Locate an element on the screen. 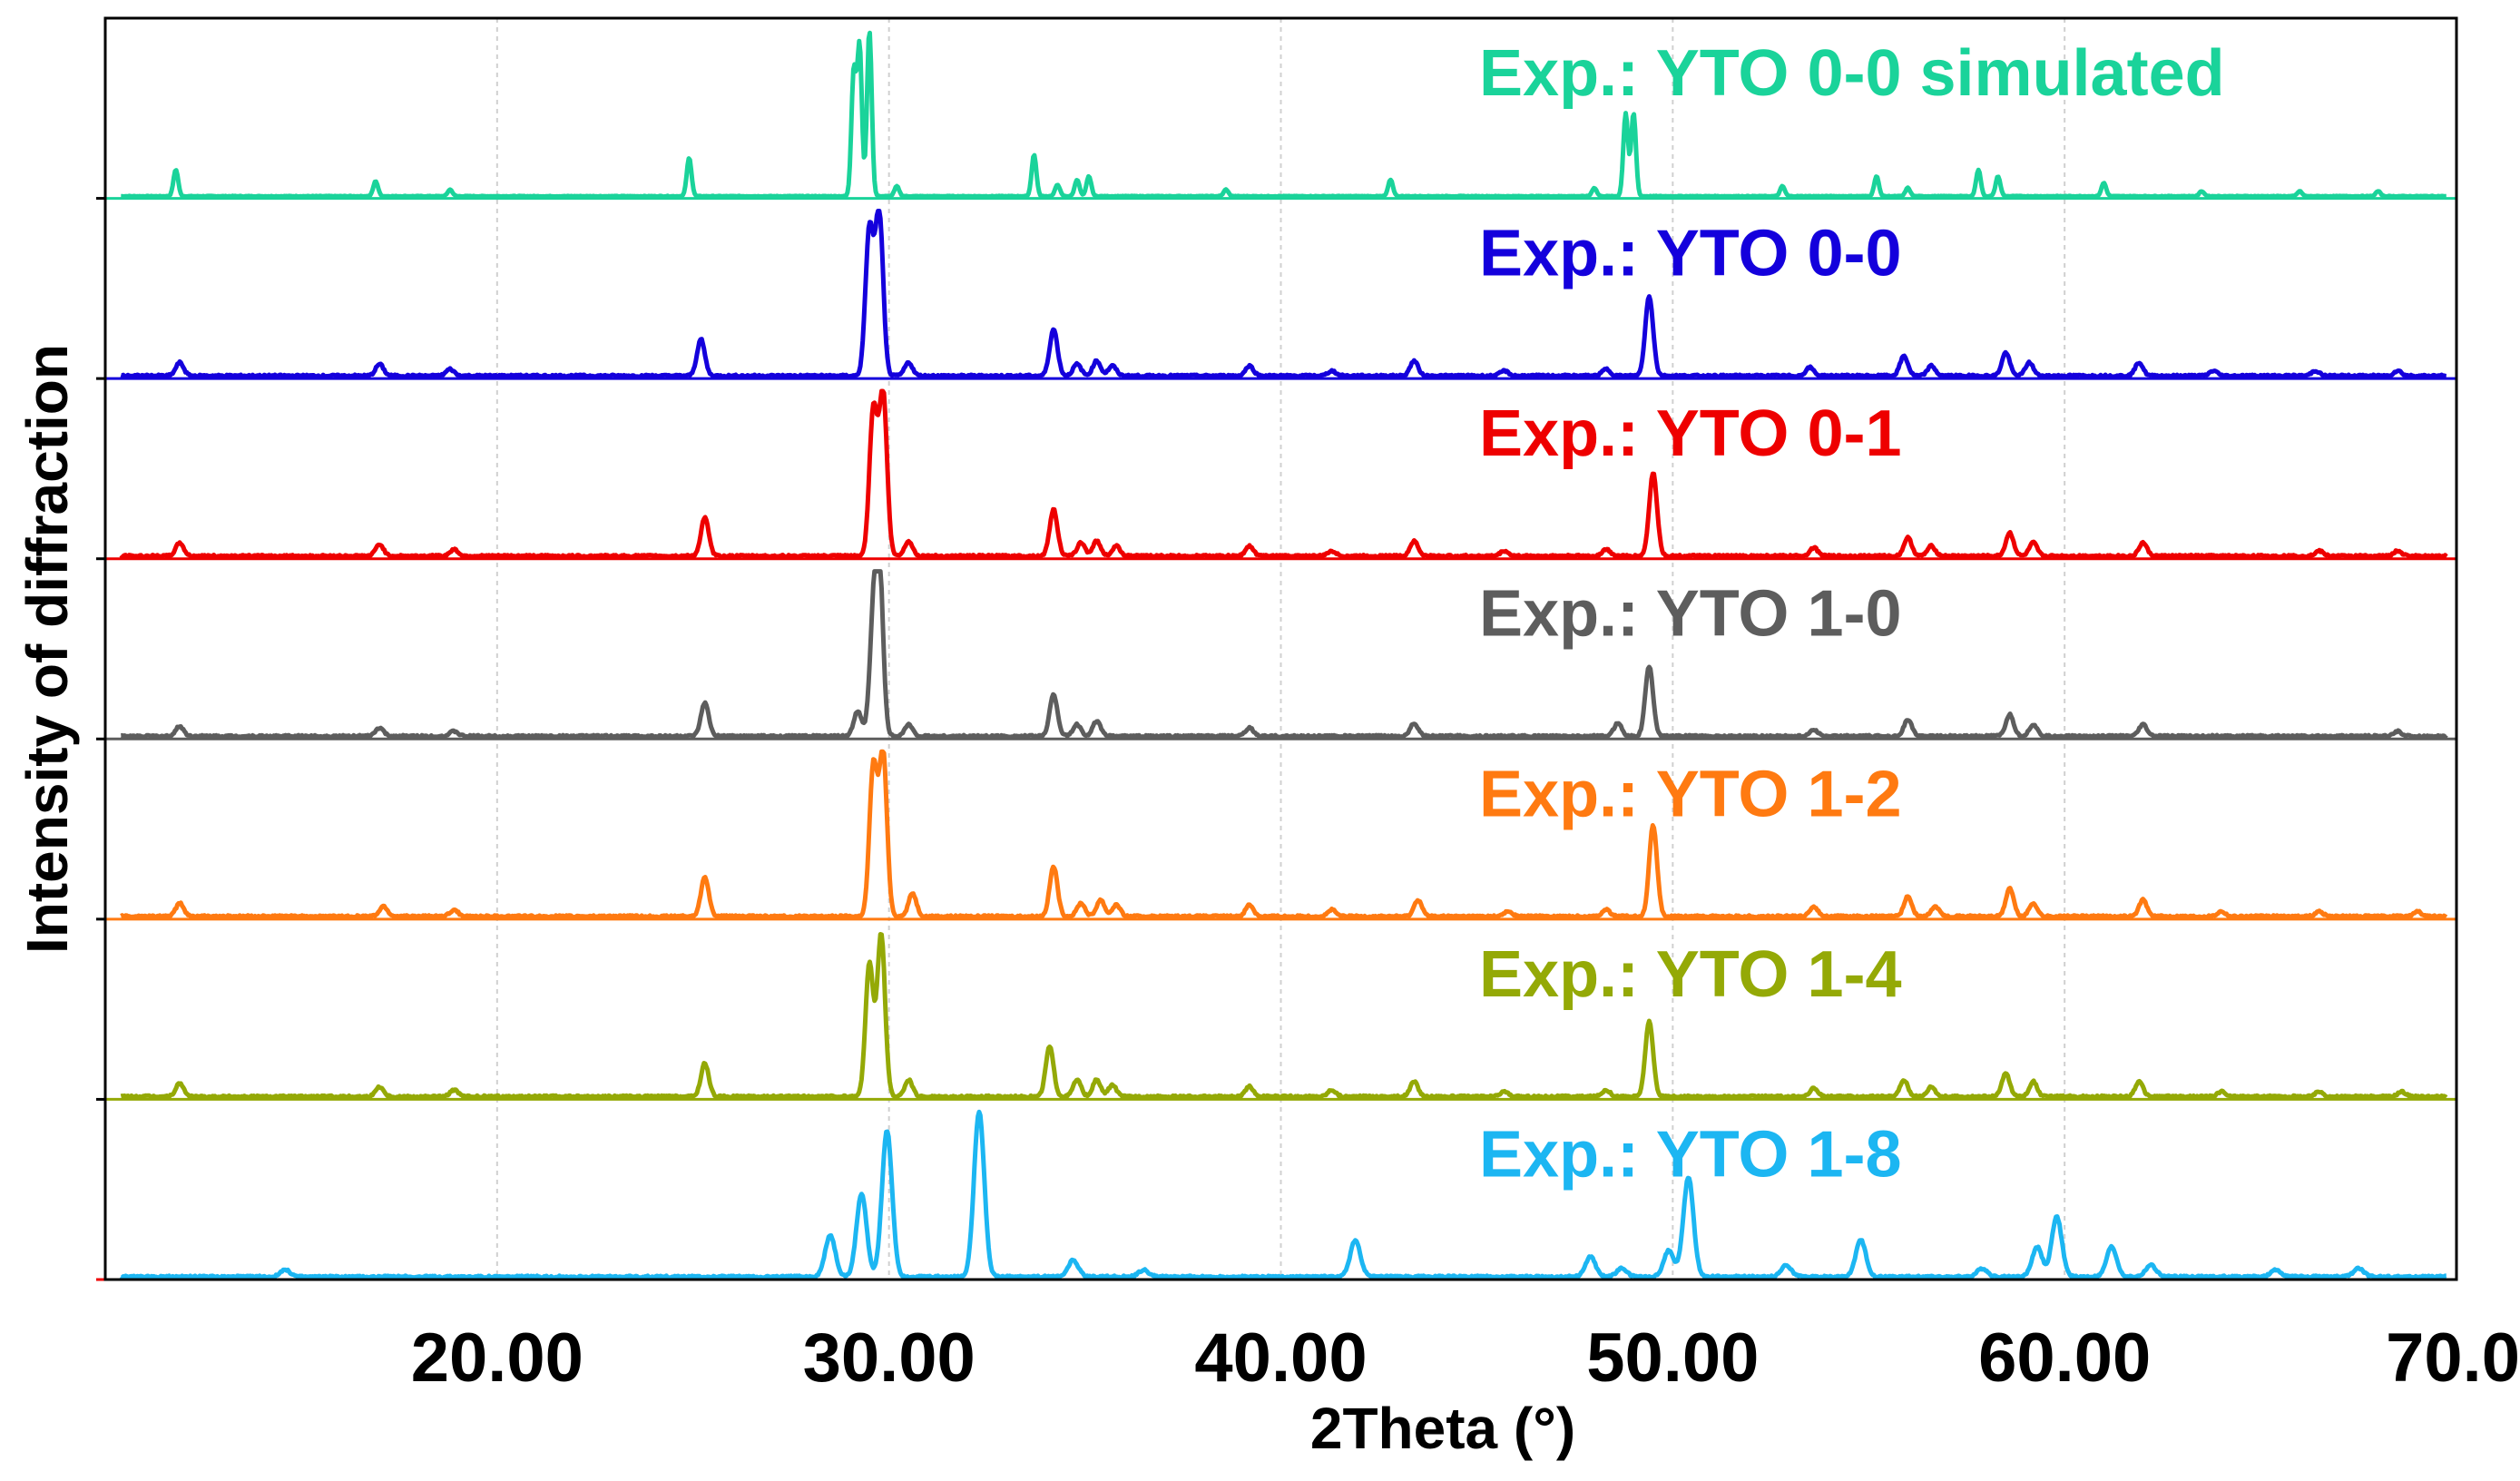 This screenshot has height=1481, width=2520. x-tick-label: 20.00 is located at coordinates (497, 1358).